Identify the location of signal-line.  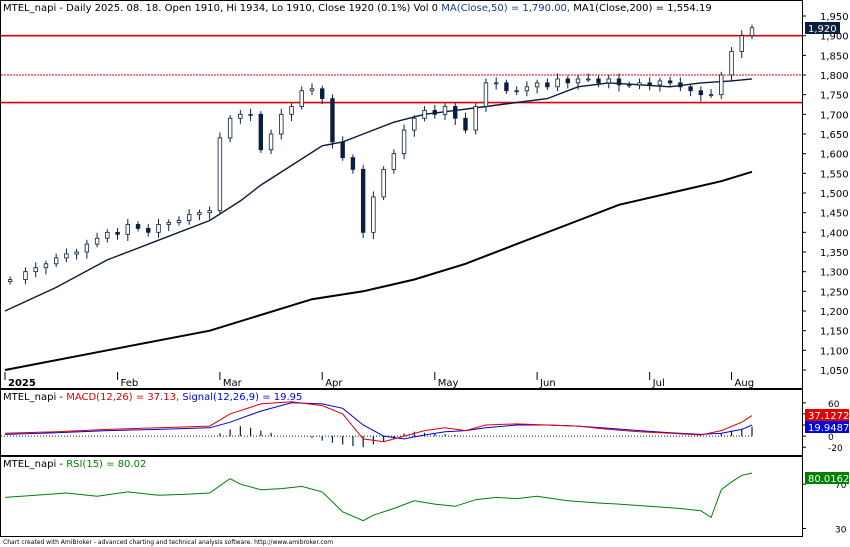
(378, 421).